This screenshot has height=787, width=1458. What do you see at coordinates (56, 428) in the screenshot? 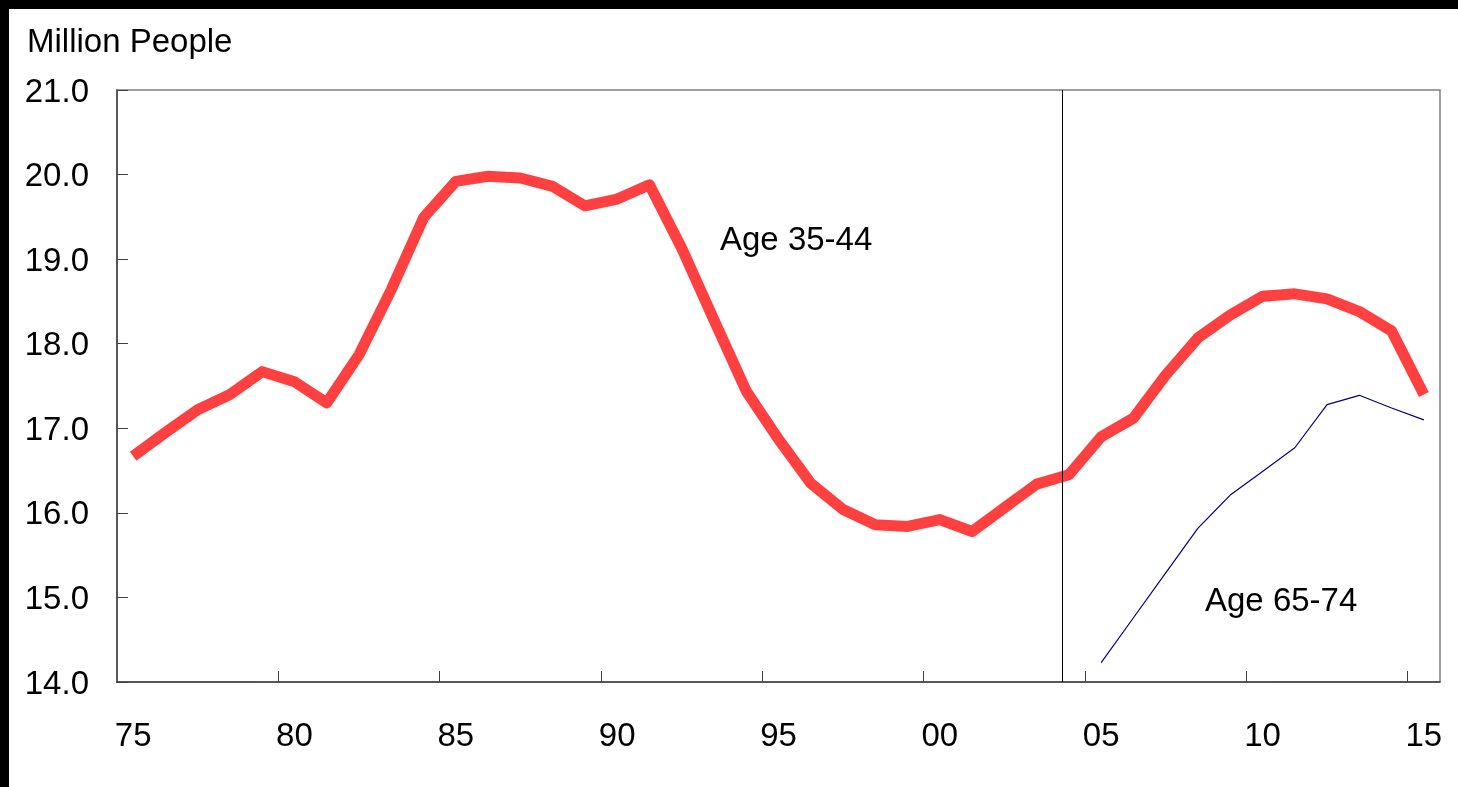
I see `y-tick-label: 17.0` at bounding box center [56, 428].